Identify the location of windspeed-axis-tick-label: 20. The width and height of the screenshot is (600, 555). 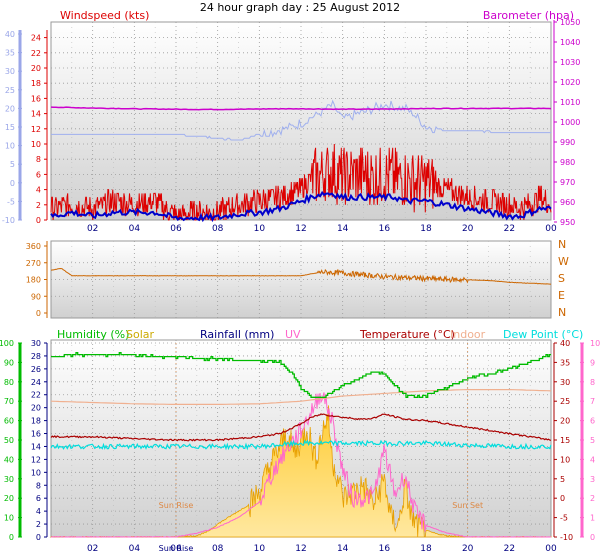
(36, 68).